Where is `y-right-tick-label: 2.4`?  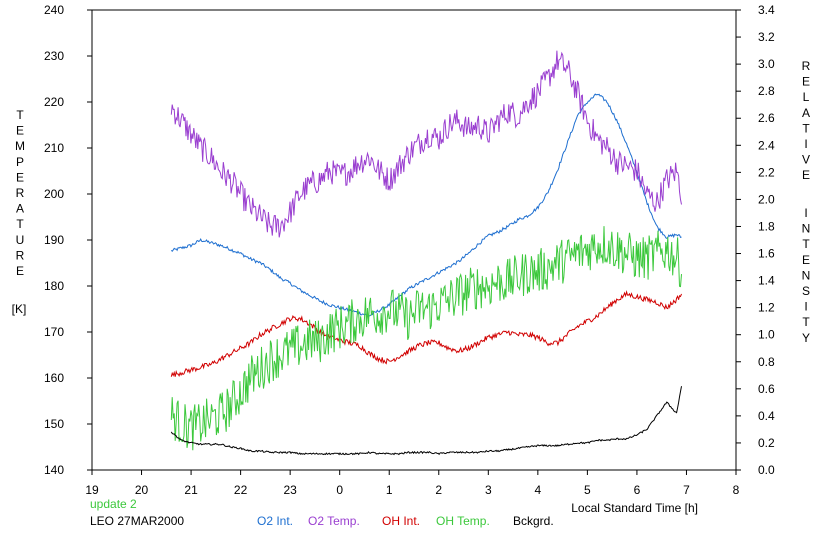
y-right-tick-label: 2.4 is located at coordinates (766, 145).